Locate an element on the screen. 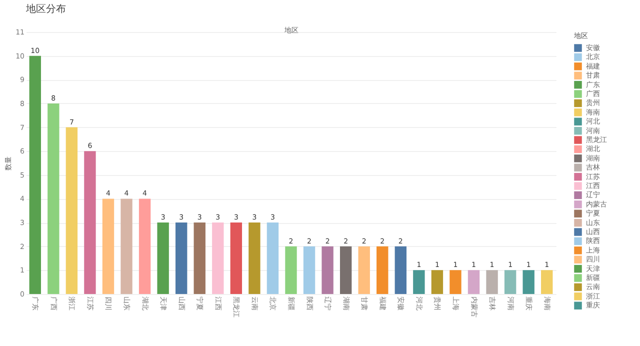 This screenshot has width=640, height=346. chart-title: 地区分布 is located at coordinates (45, 9).